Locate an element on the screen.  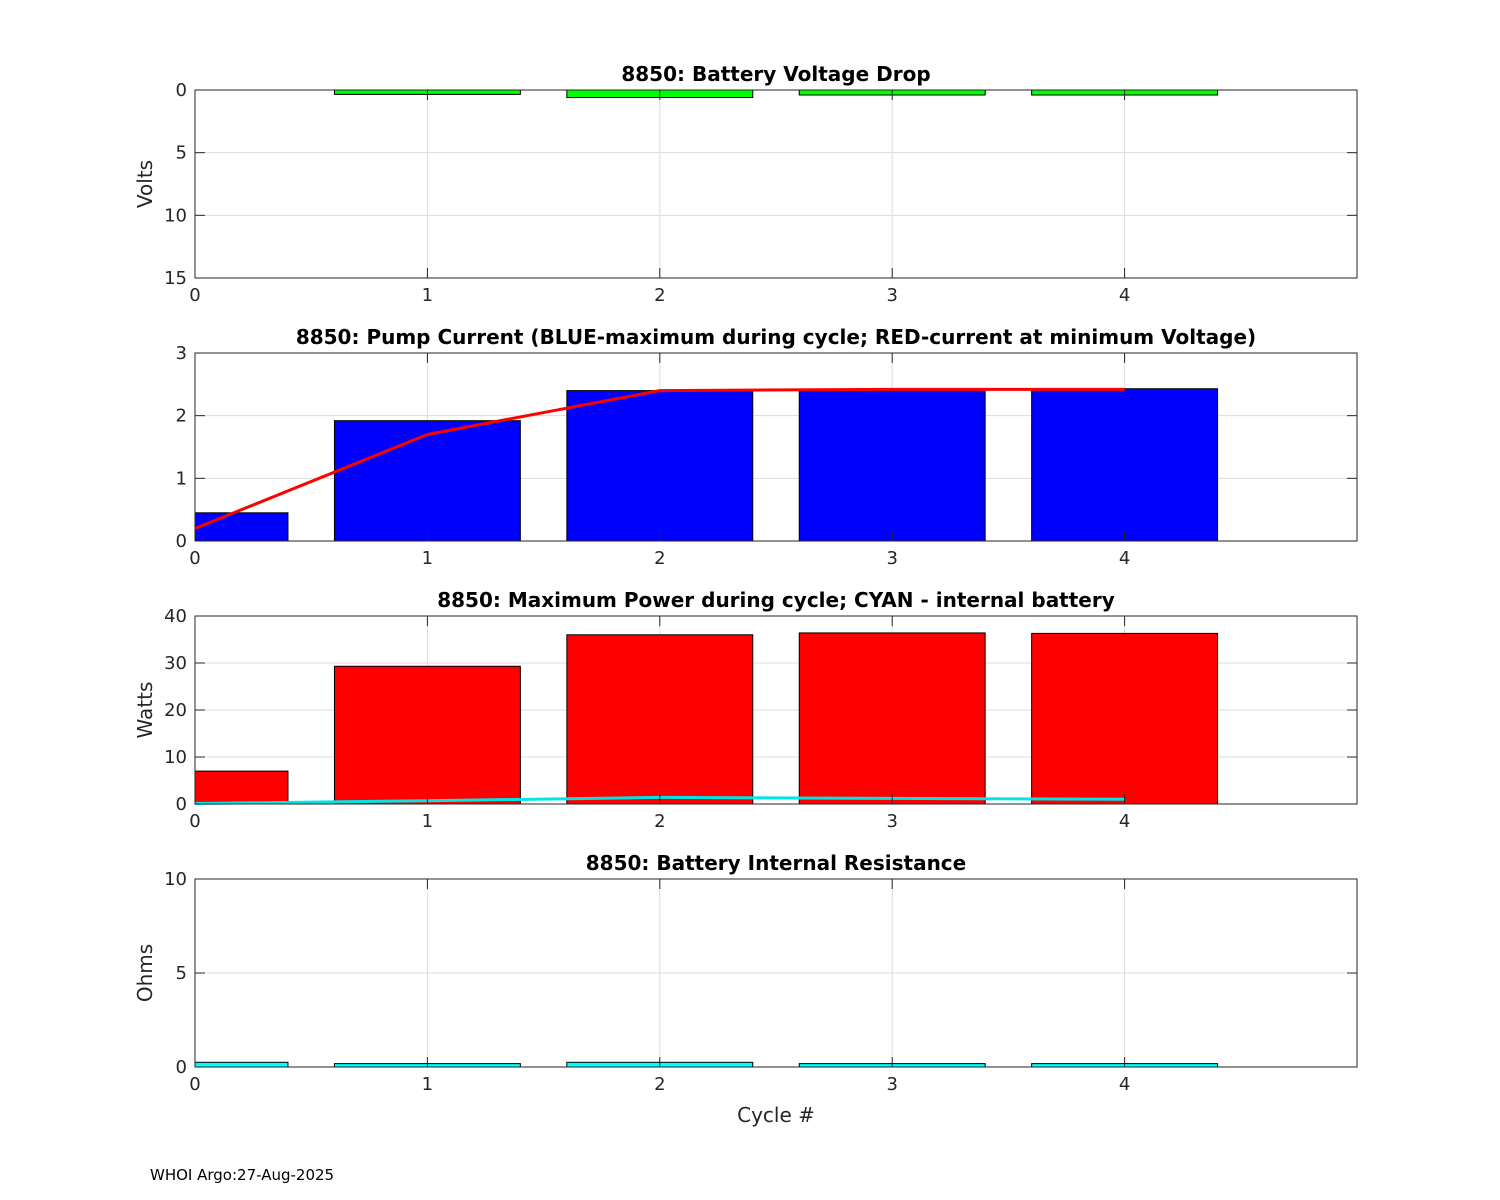
y-tick-label: 30 is located at coordinates (175, 663).